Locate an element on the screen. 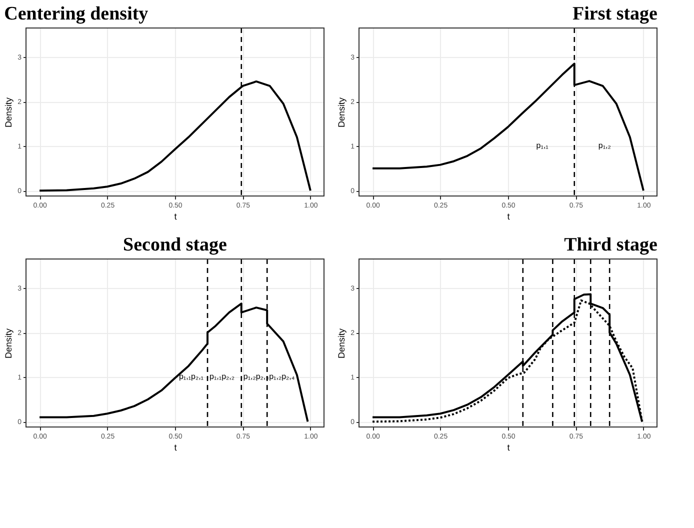 This screenshot has width=694, height=528. annotation: p₁,₂p₂,₃ is located at coordinates (256, 376).